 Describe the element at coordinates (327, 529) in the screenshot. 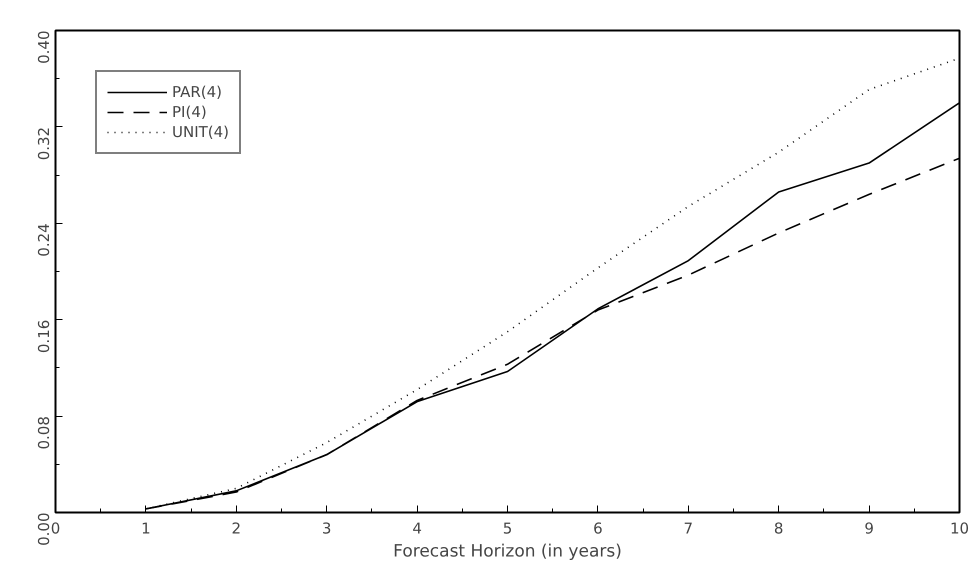

I see `x-tick-label: 3` at that location.